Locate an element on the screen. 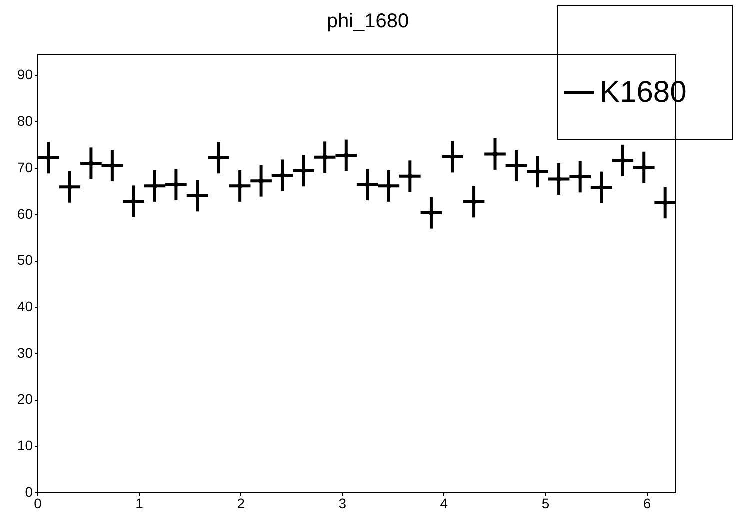  y-tick-label: 50 is located at coordinates (25, 260).